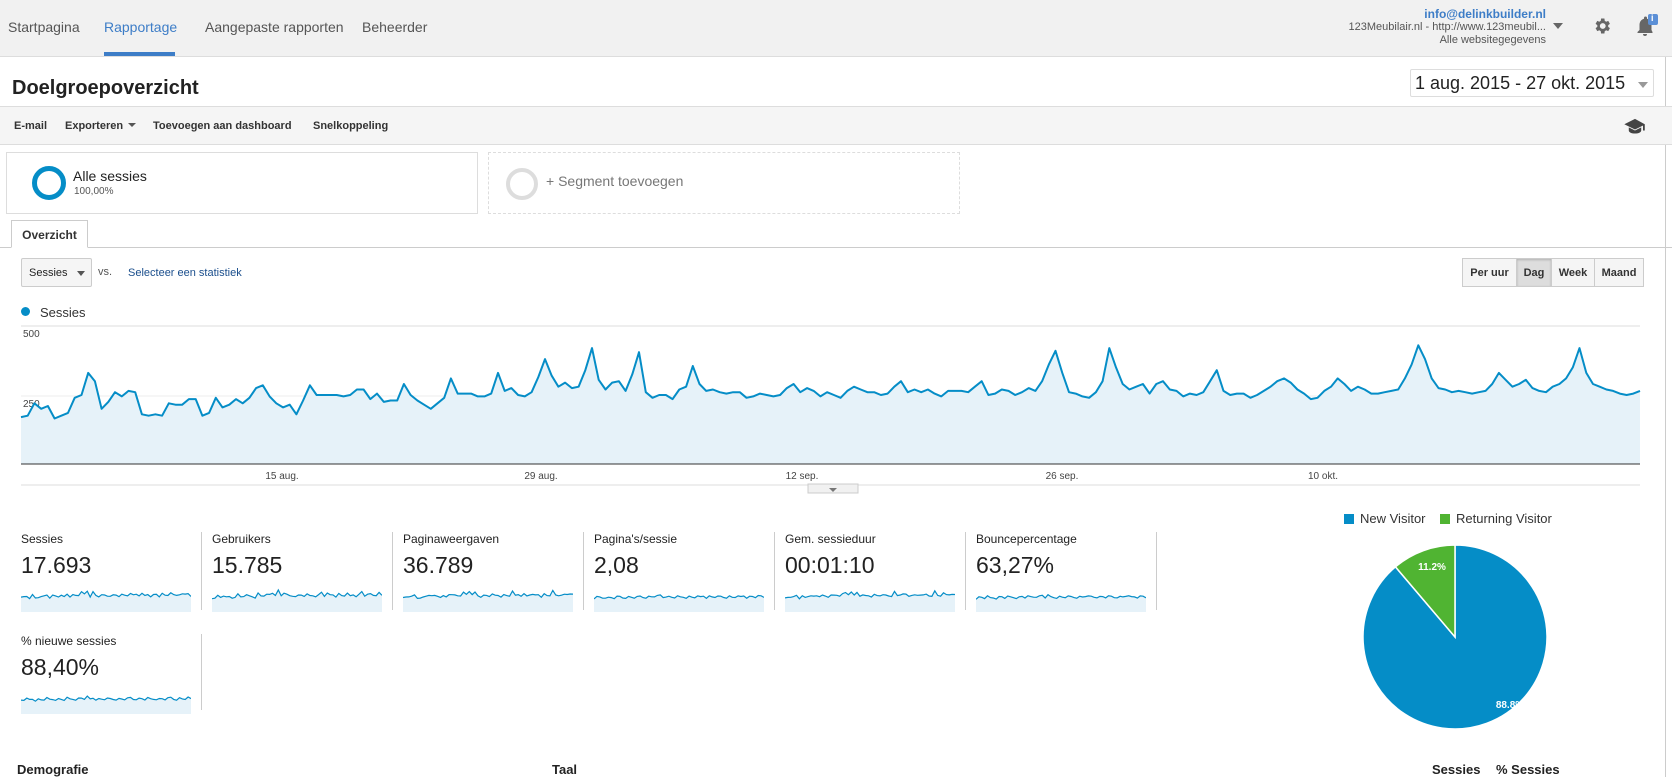 The width and height of the screenshot is (1672, 777). Describe the element at coordinates (63, 312) in the screenshot. I see `chart-legend-label: Sessies` at that location.